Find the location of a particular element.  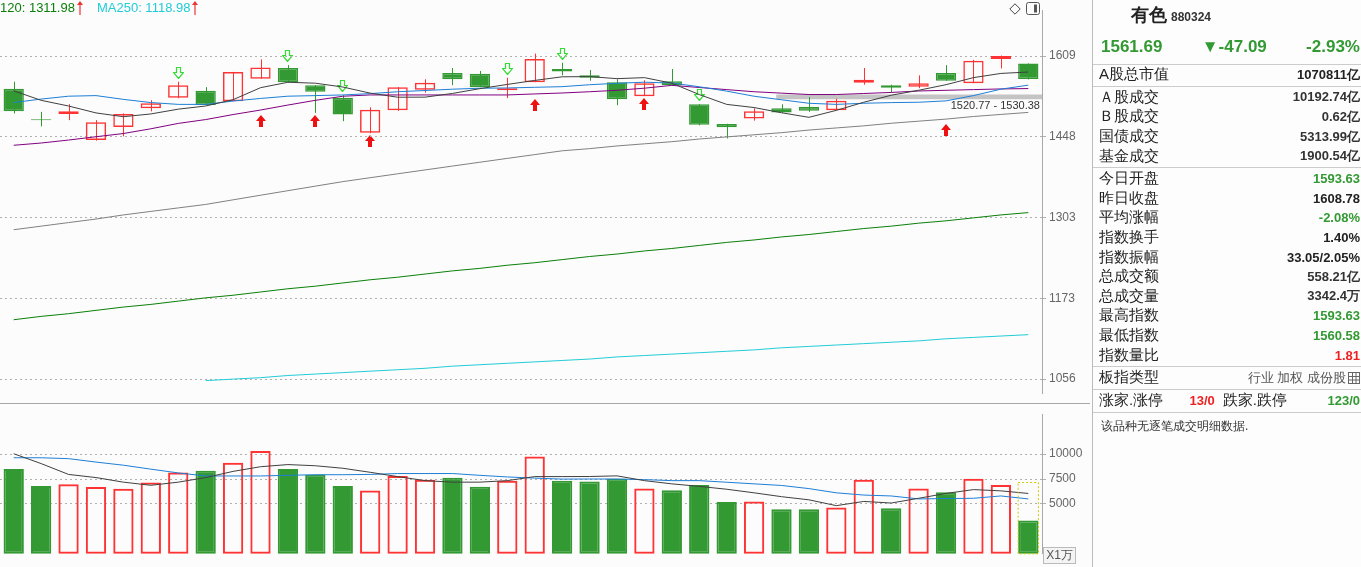

category-label: A股总市值 is located at coordinates (1134, 75).